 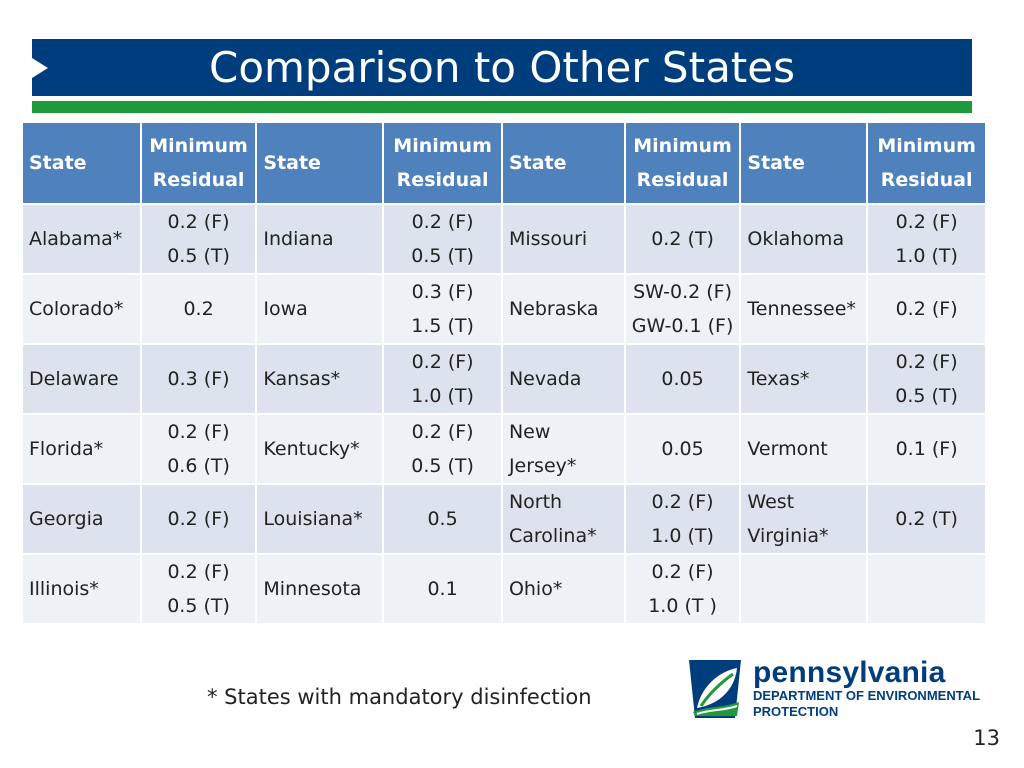 What do you see at coordinates (320, 449) in the screenshot?
I see `state-cell: Kentucky*` at bounding box center [320, 449].